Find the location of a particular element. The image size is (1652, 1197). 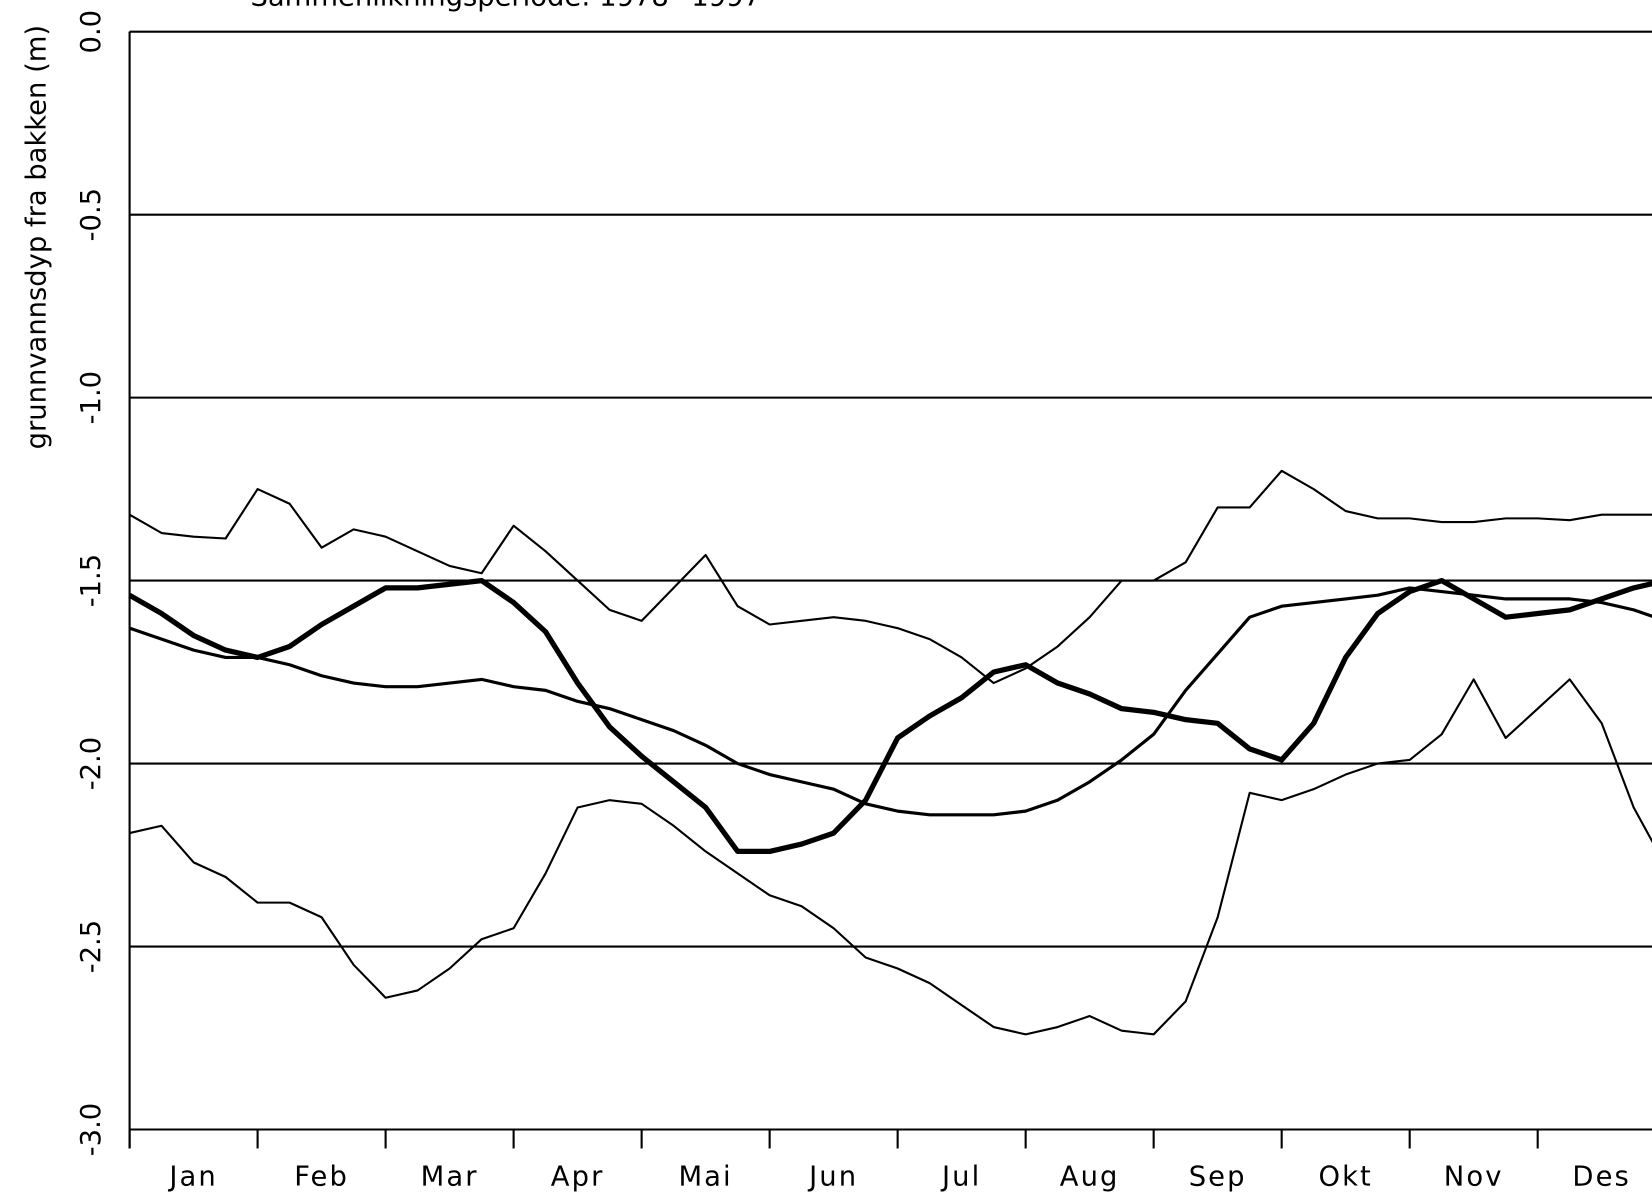

y-tick-label: -2.0 is located at coordinates (91, 763).